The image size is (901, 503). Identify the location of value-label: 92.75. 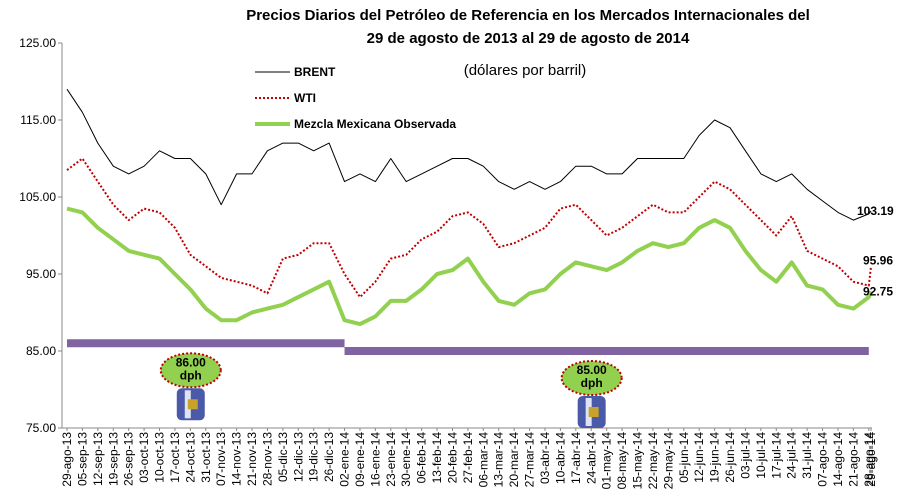
(878, 291).